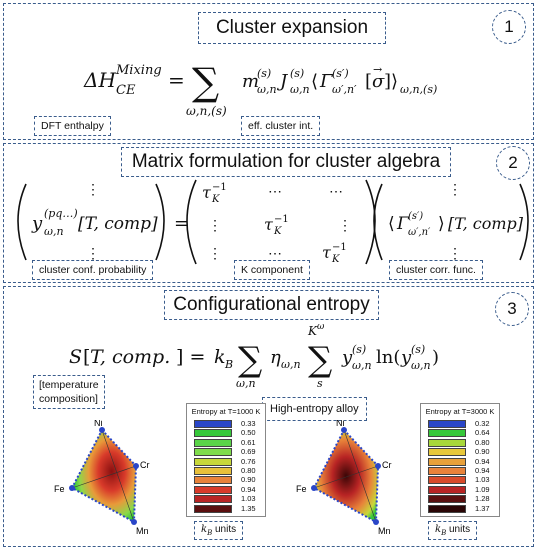 Image resolution: width=539 pixels, height=550 pixels. Describe the element at coordinates (102, 478) in the screenshot. I see `ternary-plot-1000k: Ni Cr Fe Mn` at that location.